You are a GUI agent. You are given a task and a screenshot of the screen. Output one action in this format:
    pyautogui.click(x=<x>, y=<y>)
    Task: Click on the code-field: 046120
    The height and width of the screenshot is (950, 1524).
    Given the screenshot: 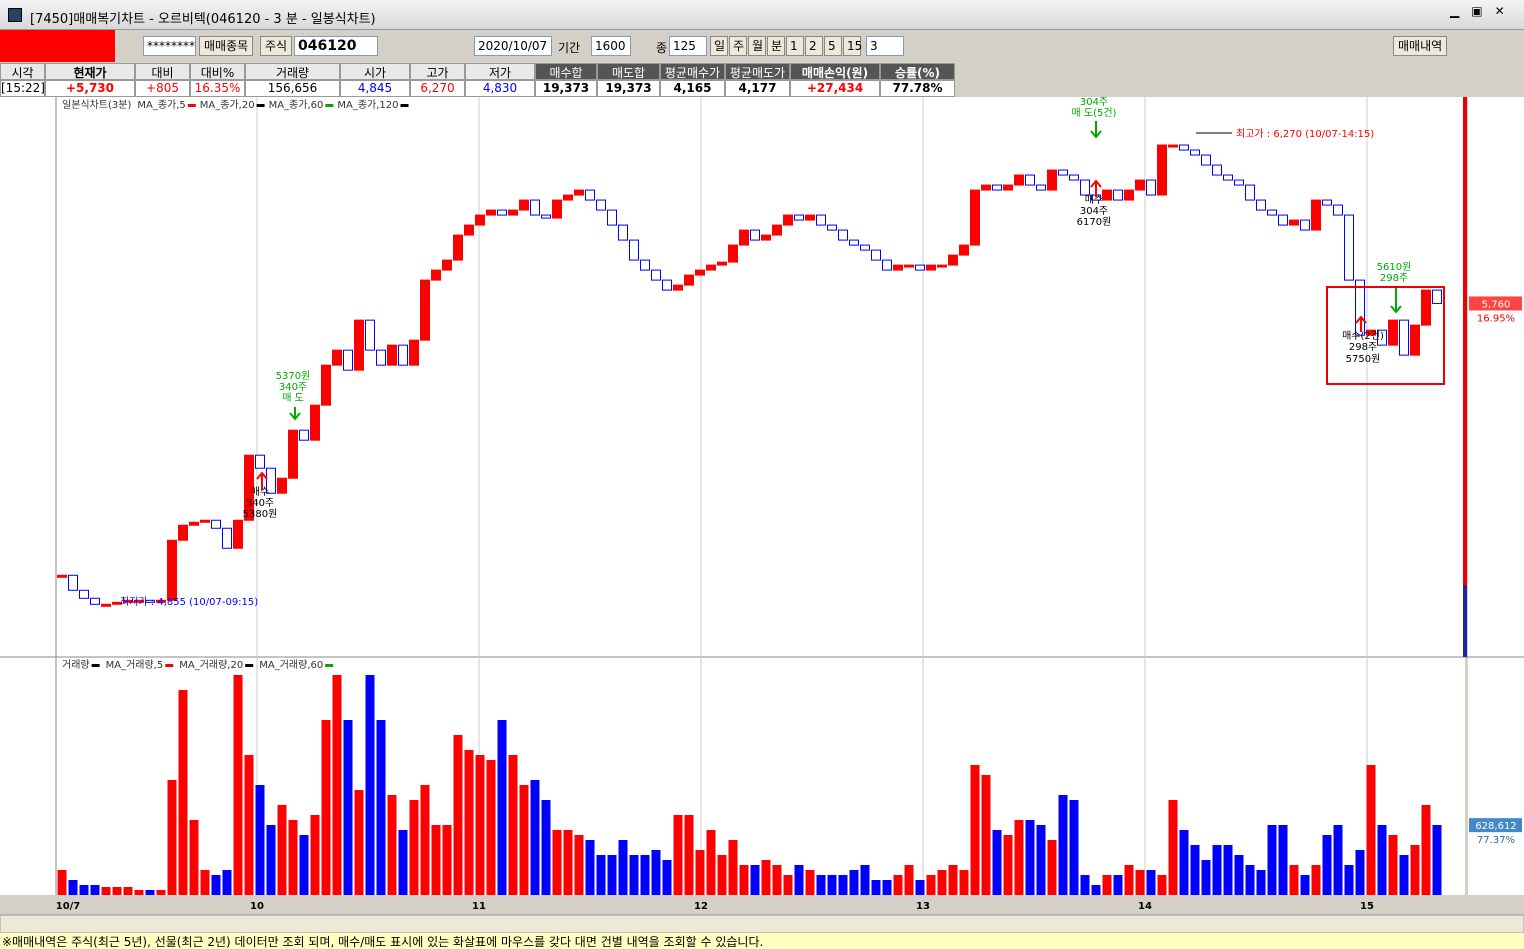 What is the action you would take?
    pyautogui.click(x=336, y=46)
    